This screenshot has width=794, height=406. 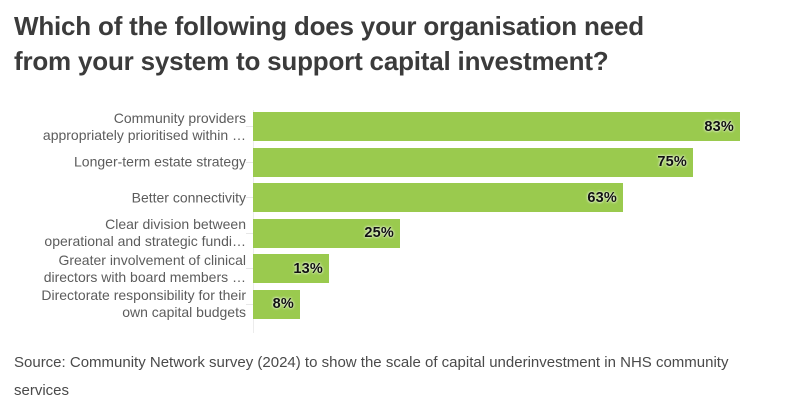 I want to click on bar: 63%, so click(x=438, y=197).